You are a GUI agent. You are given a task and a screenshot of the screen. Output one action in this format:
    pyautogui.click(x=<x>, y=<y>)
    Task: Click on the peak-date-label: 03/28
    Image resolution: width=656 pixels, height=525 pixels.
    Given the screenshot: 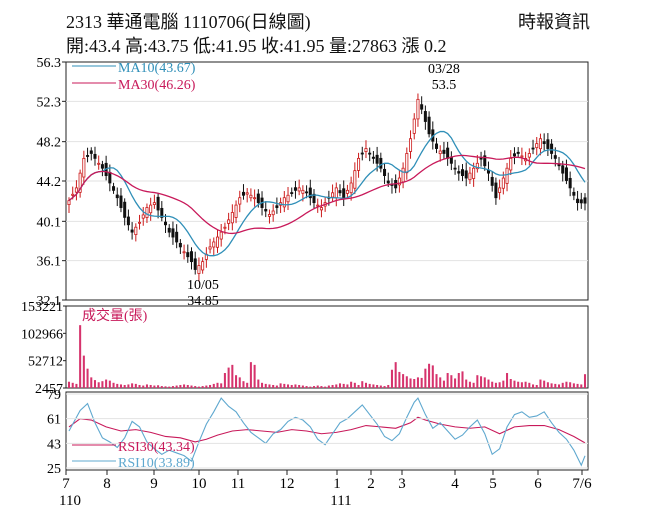 What is the action you would take?
    pyautogui.click(x=444, y=69)
    